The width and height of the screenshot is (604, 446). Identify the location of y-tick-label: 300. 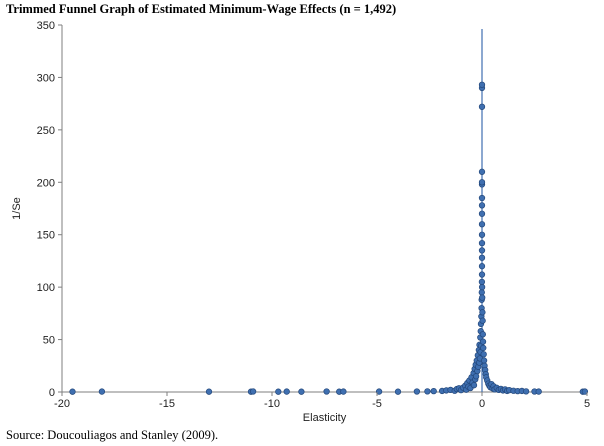
(46, 78).